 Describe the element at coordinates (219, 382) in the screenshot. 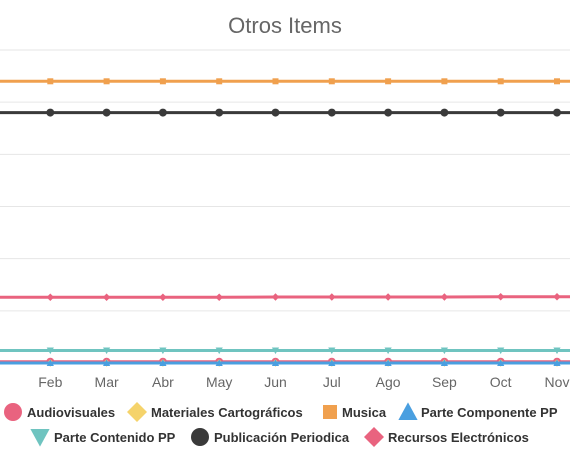

I see `x-tick-label: May` at that location.